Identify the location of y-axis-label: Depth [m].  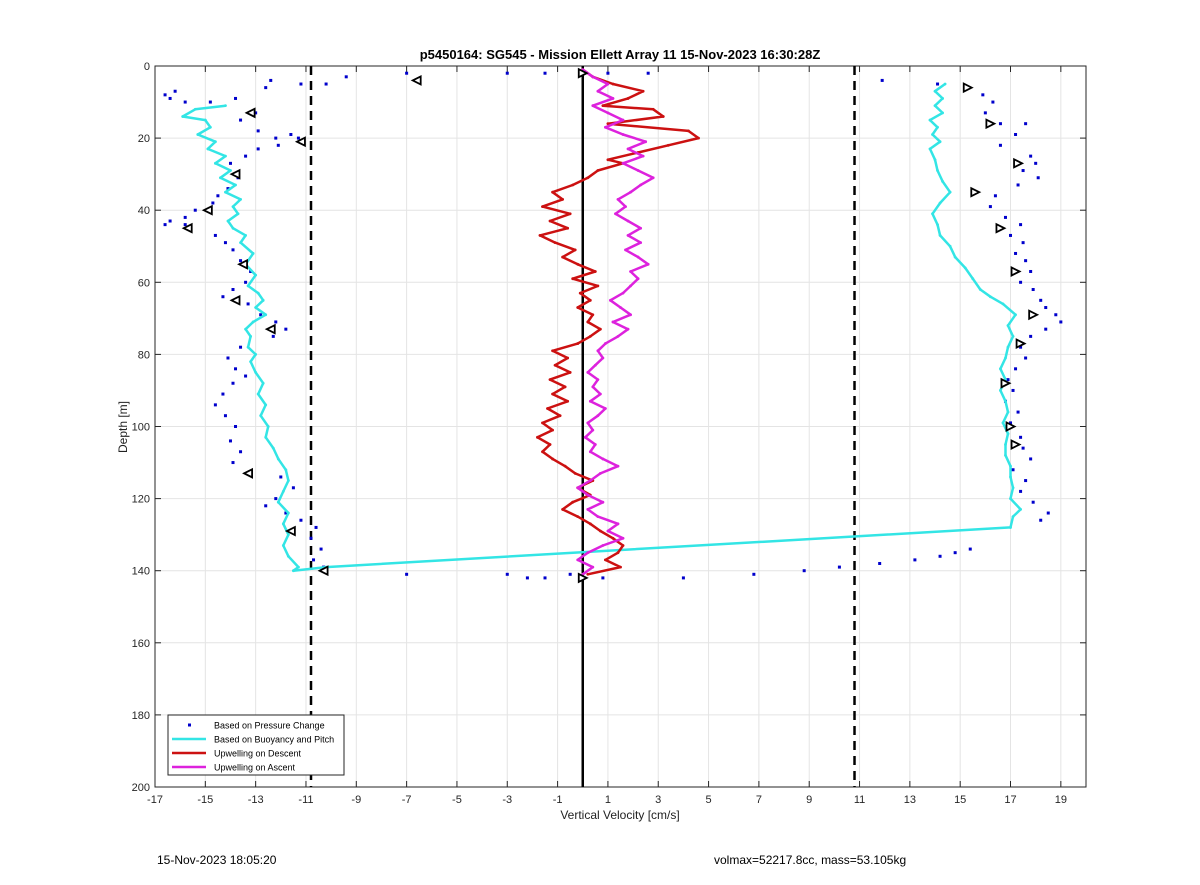
(123, 427).